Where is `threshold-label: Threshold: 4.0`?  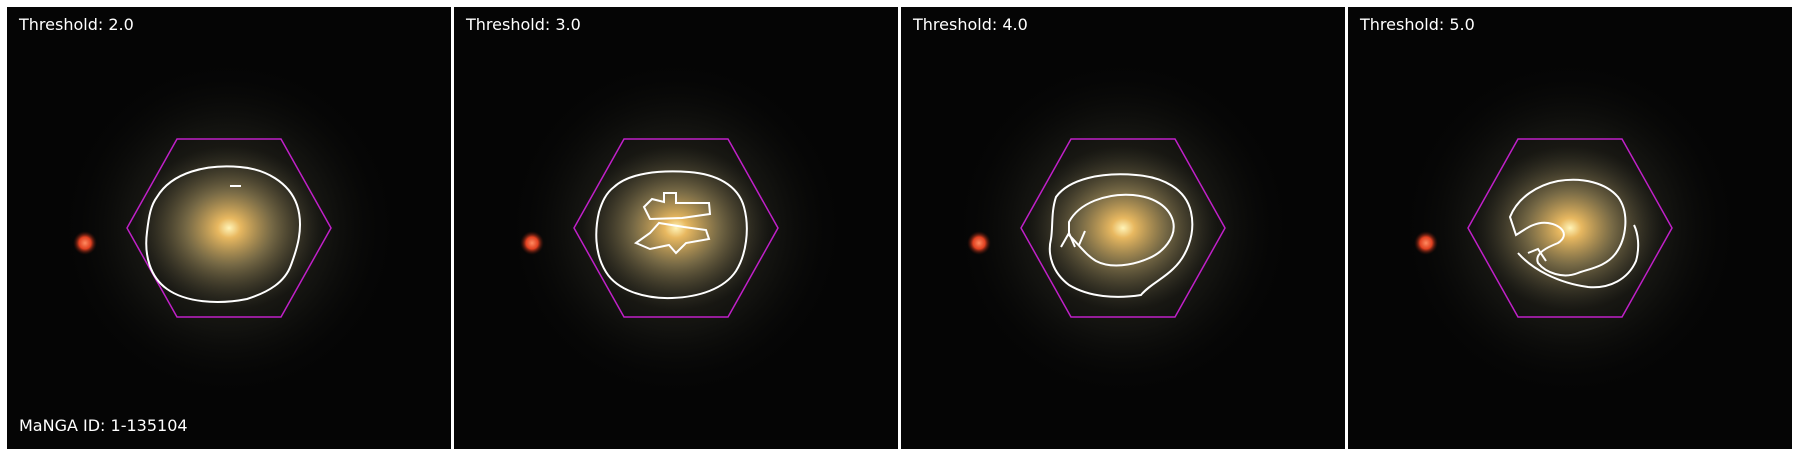
threshold-label: Threshold: 4.0 is located at coordinates (970, 24).